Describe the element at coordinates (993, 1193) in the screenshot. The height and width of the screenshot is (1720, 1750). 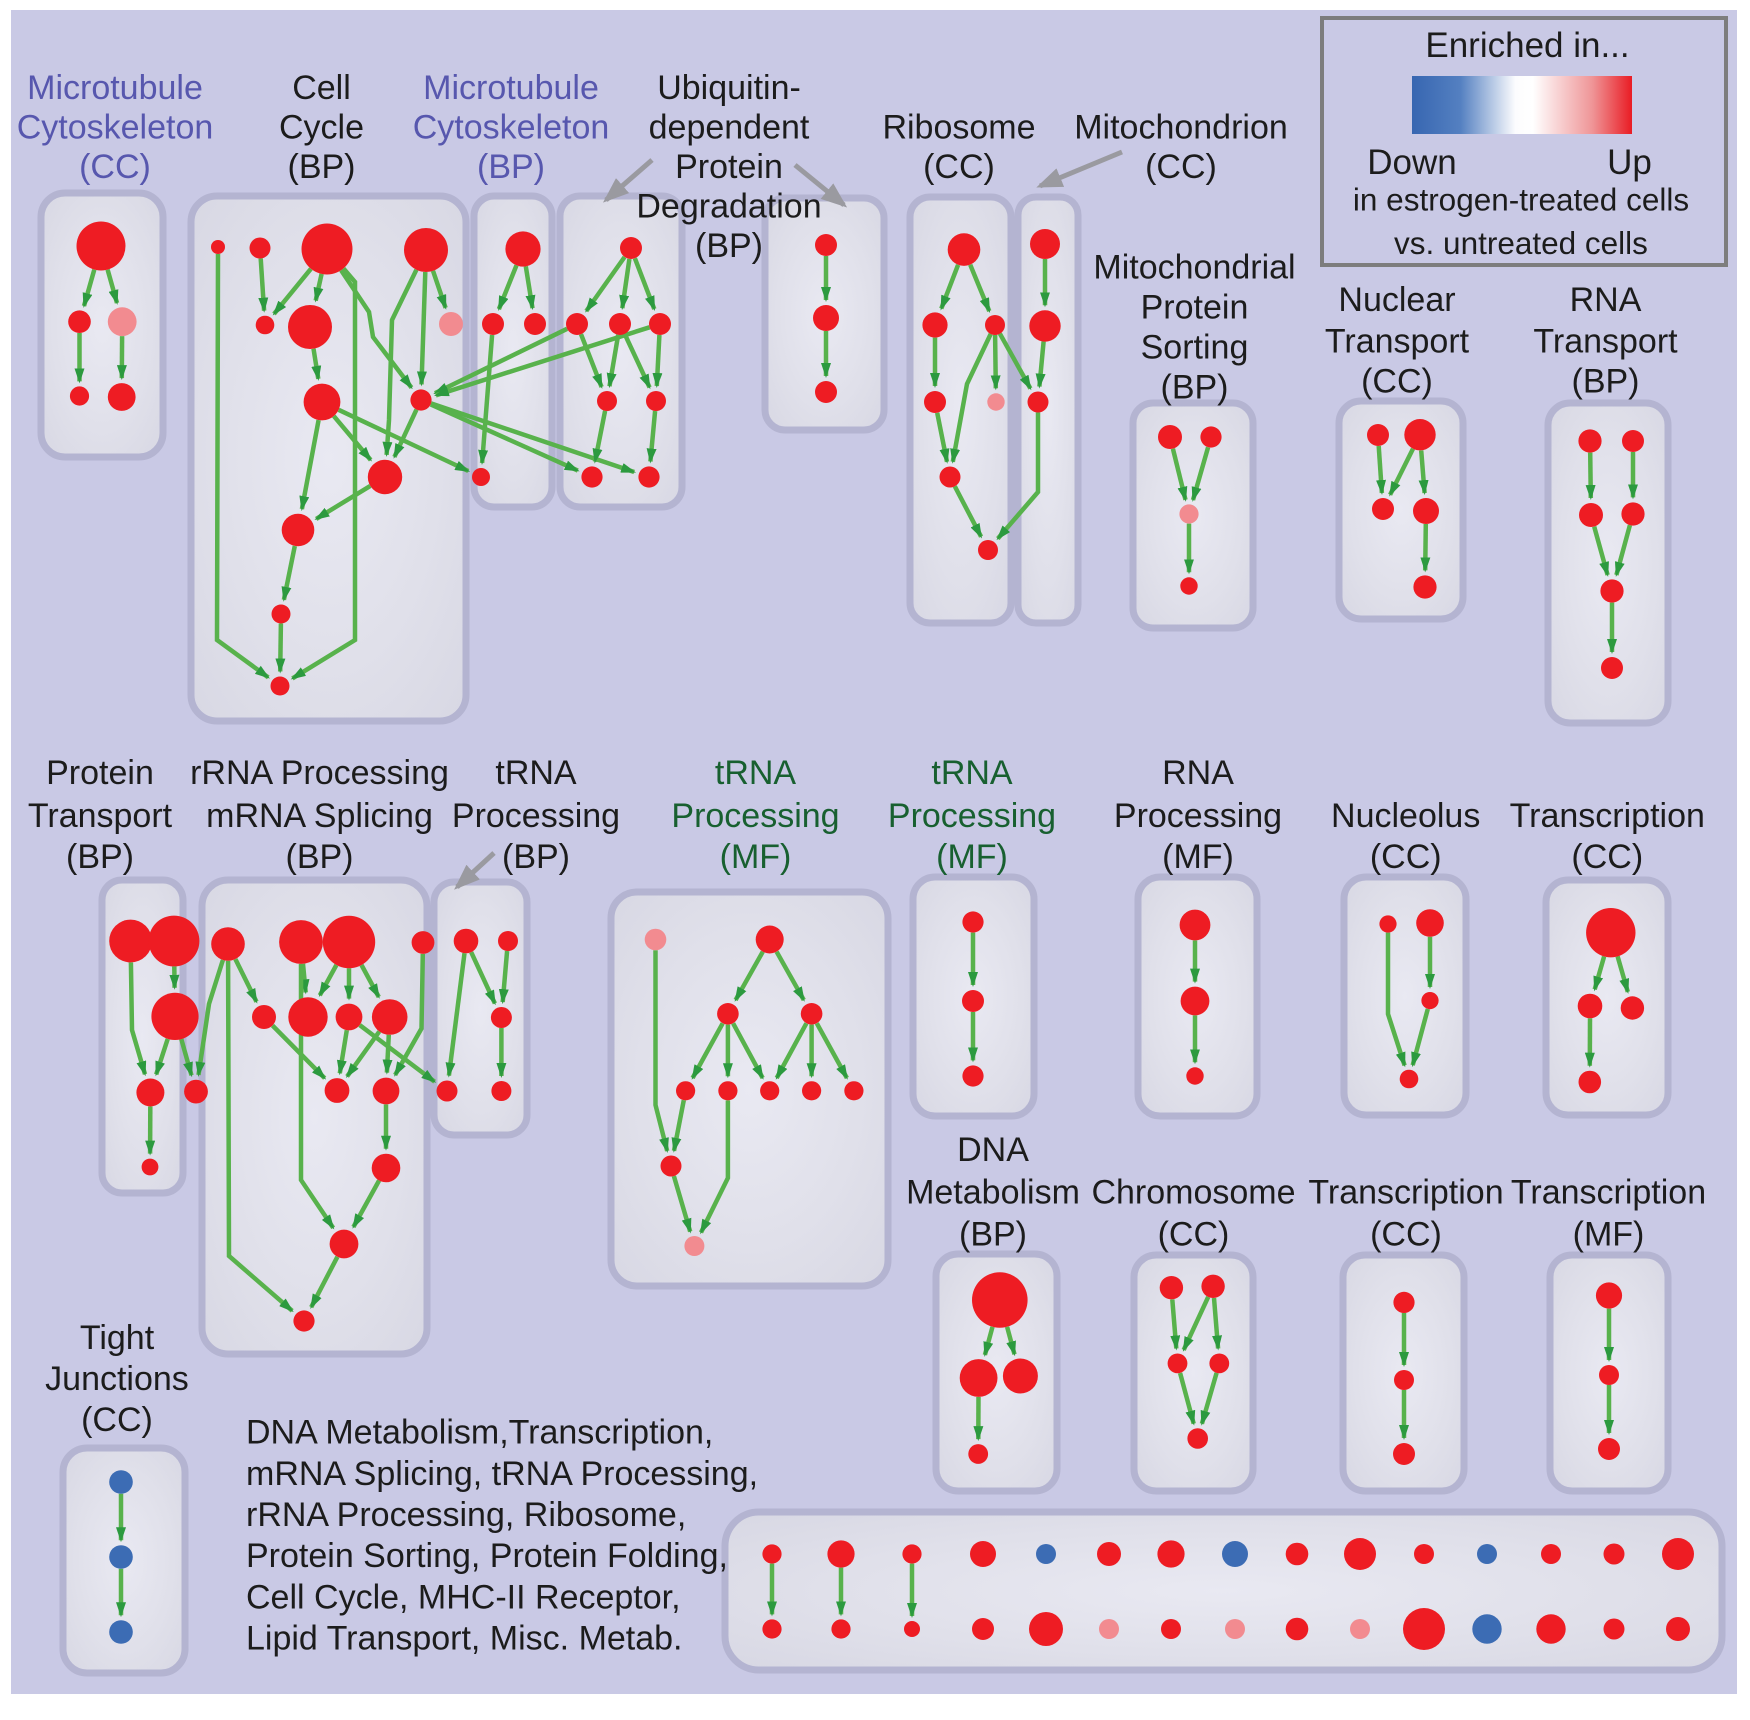
I see `svg-text: Metabolism` at that location.